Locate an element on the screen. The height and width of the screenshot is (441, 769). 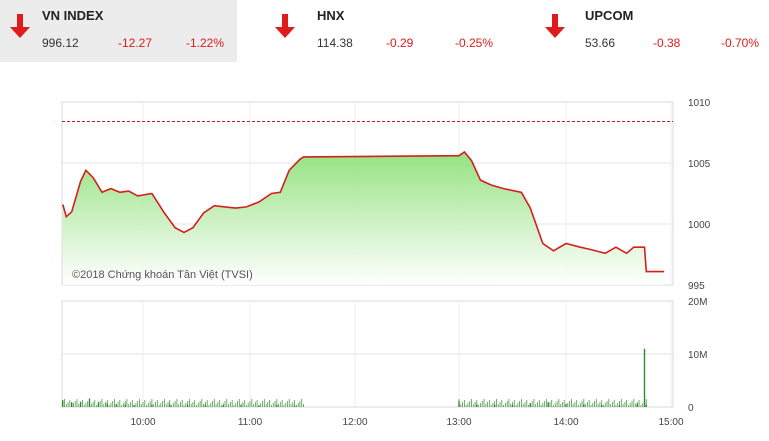
ticker-percent: -1.22% is located at coordinates (205, 43).